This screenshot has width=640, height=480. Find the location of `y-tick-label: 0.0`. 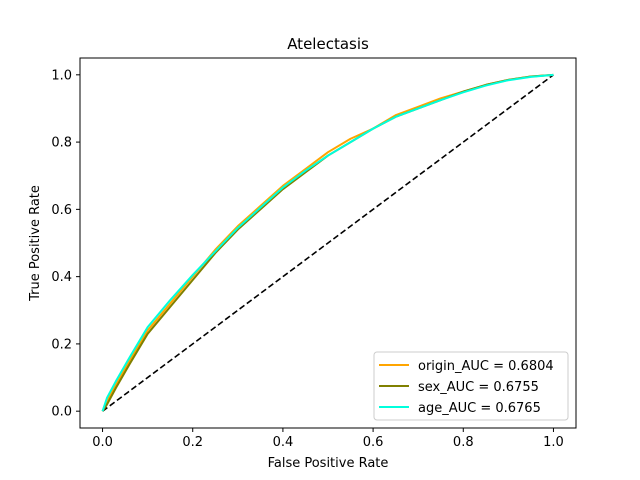

y-tick-label: 0.0 is located at coordinates (61, 412).